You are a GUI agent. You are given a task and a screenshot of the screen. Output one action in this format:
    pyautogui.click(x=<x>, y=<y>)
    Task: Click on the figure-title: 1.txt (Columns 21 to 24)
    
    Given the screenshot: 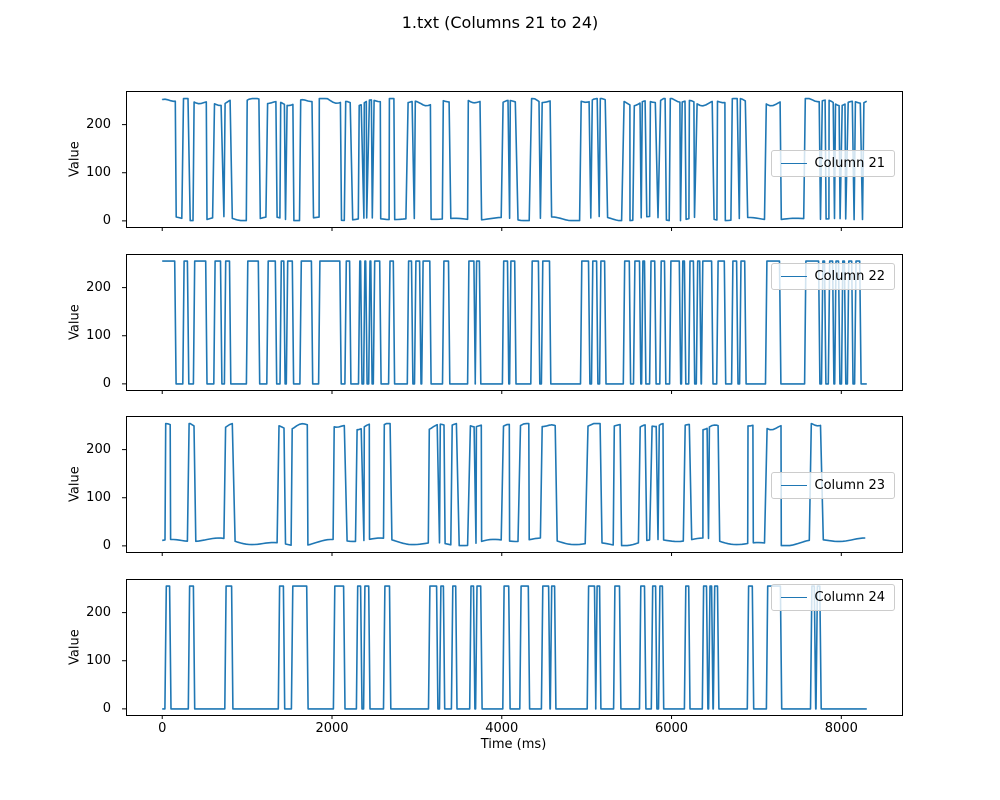 What is the action you would take?
    pyautogui.click(x=500, y=22)
    